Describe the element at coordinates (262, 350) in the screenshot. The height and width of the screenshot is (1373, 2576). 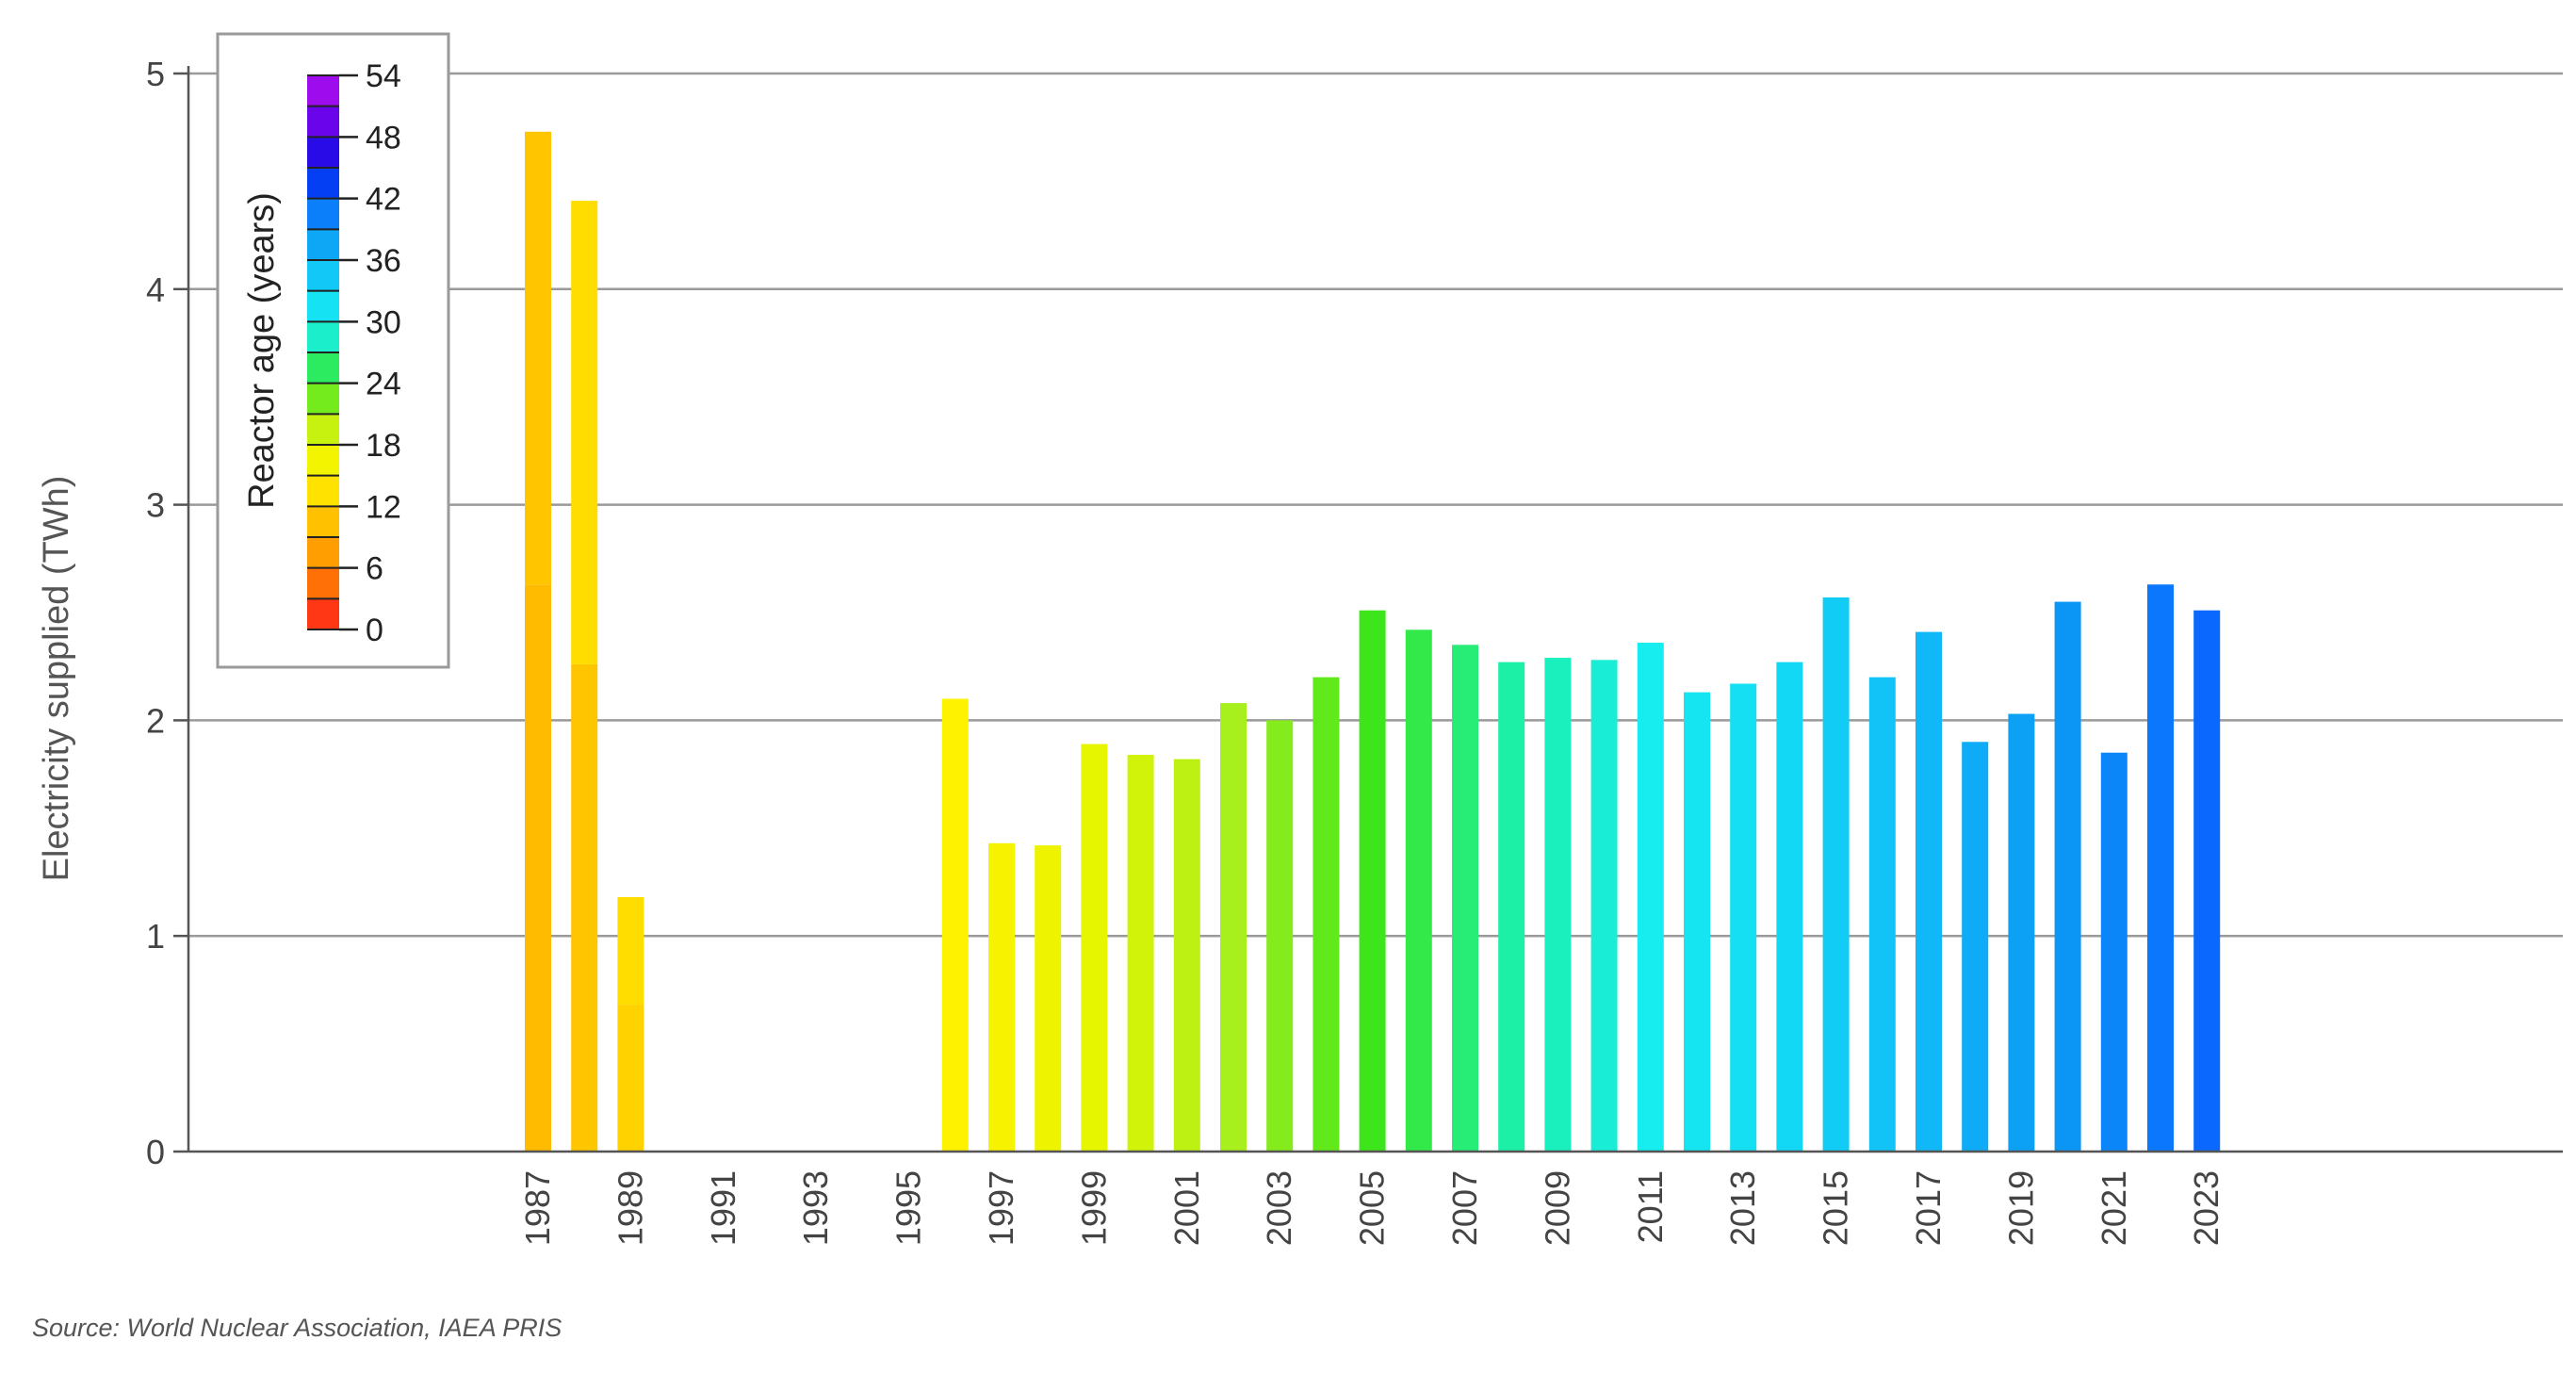
I see `legend-title: Reactor age (years)` at that location.